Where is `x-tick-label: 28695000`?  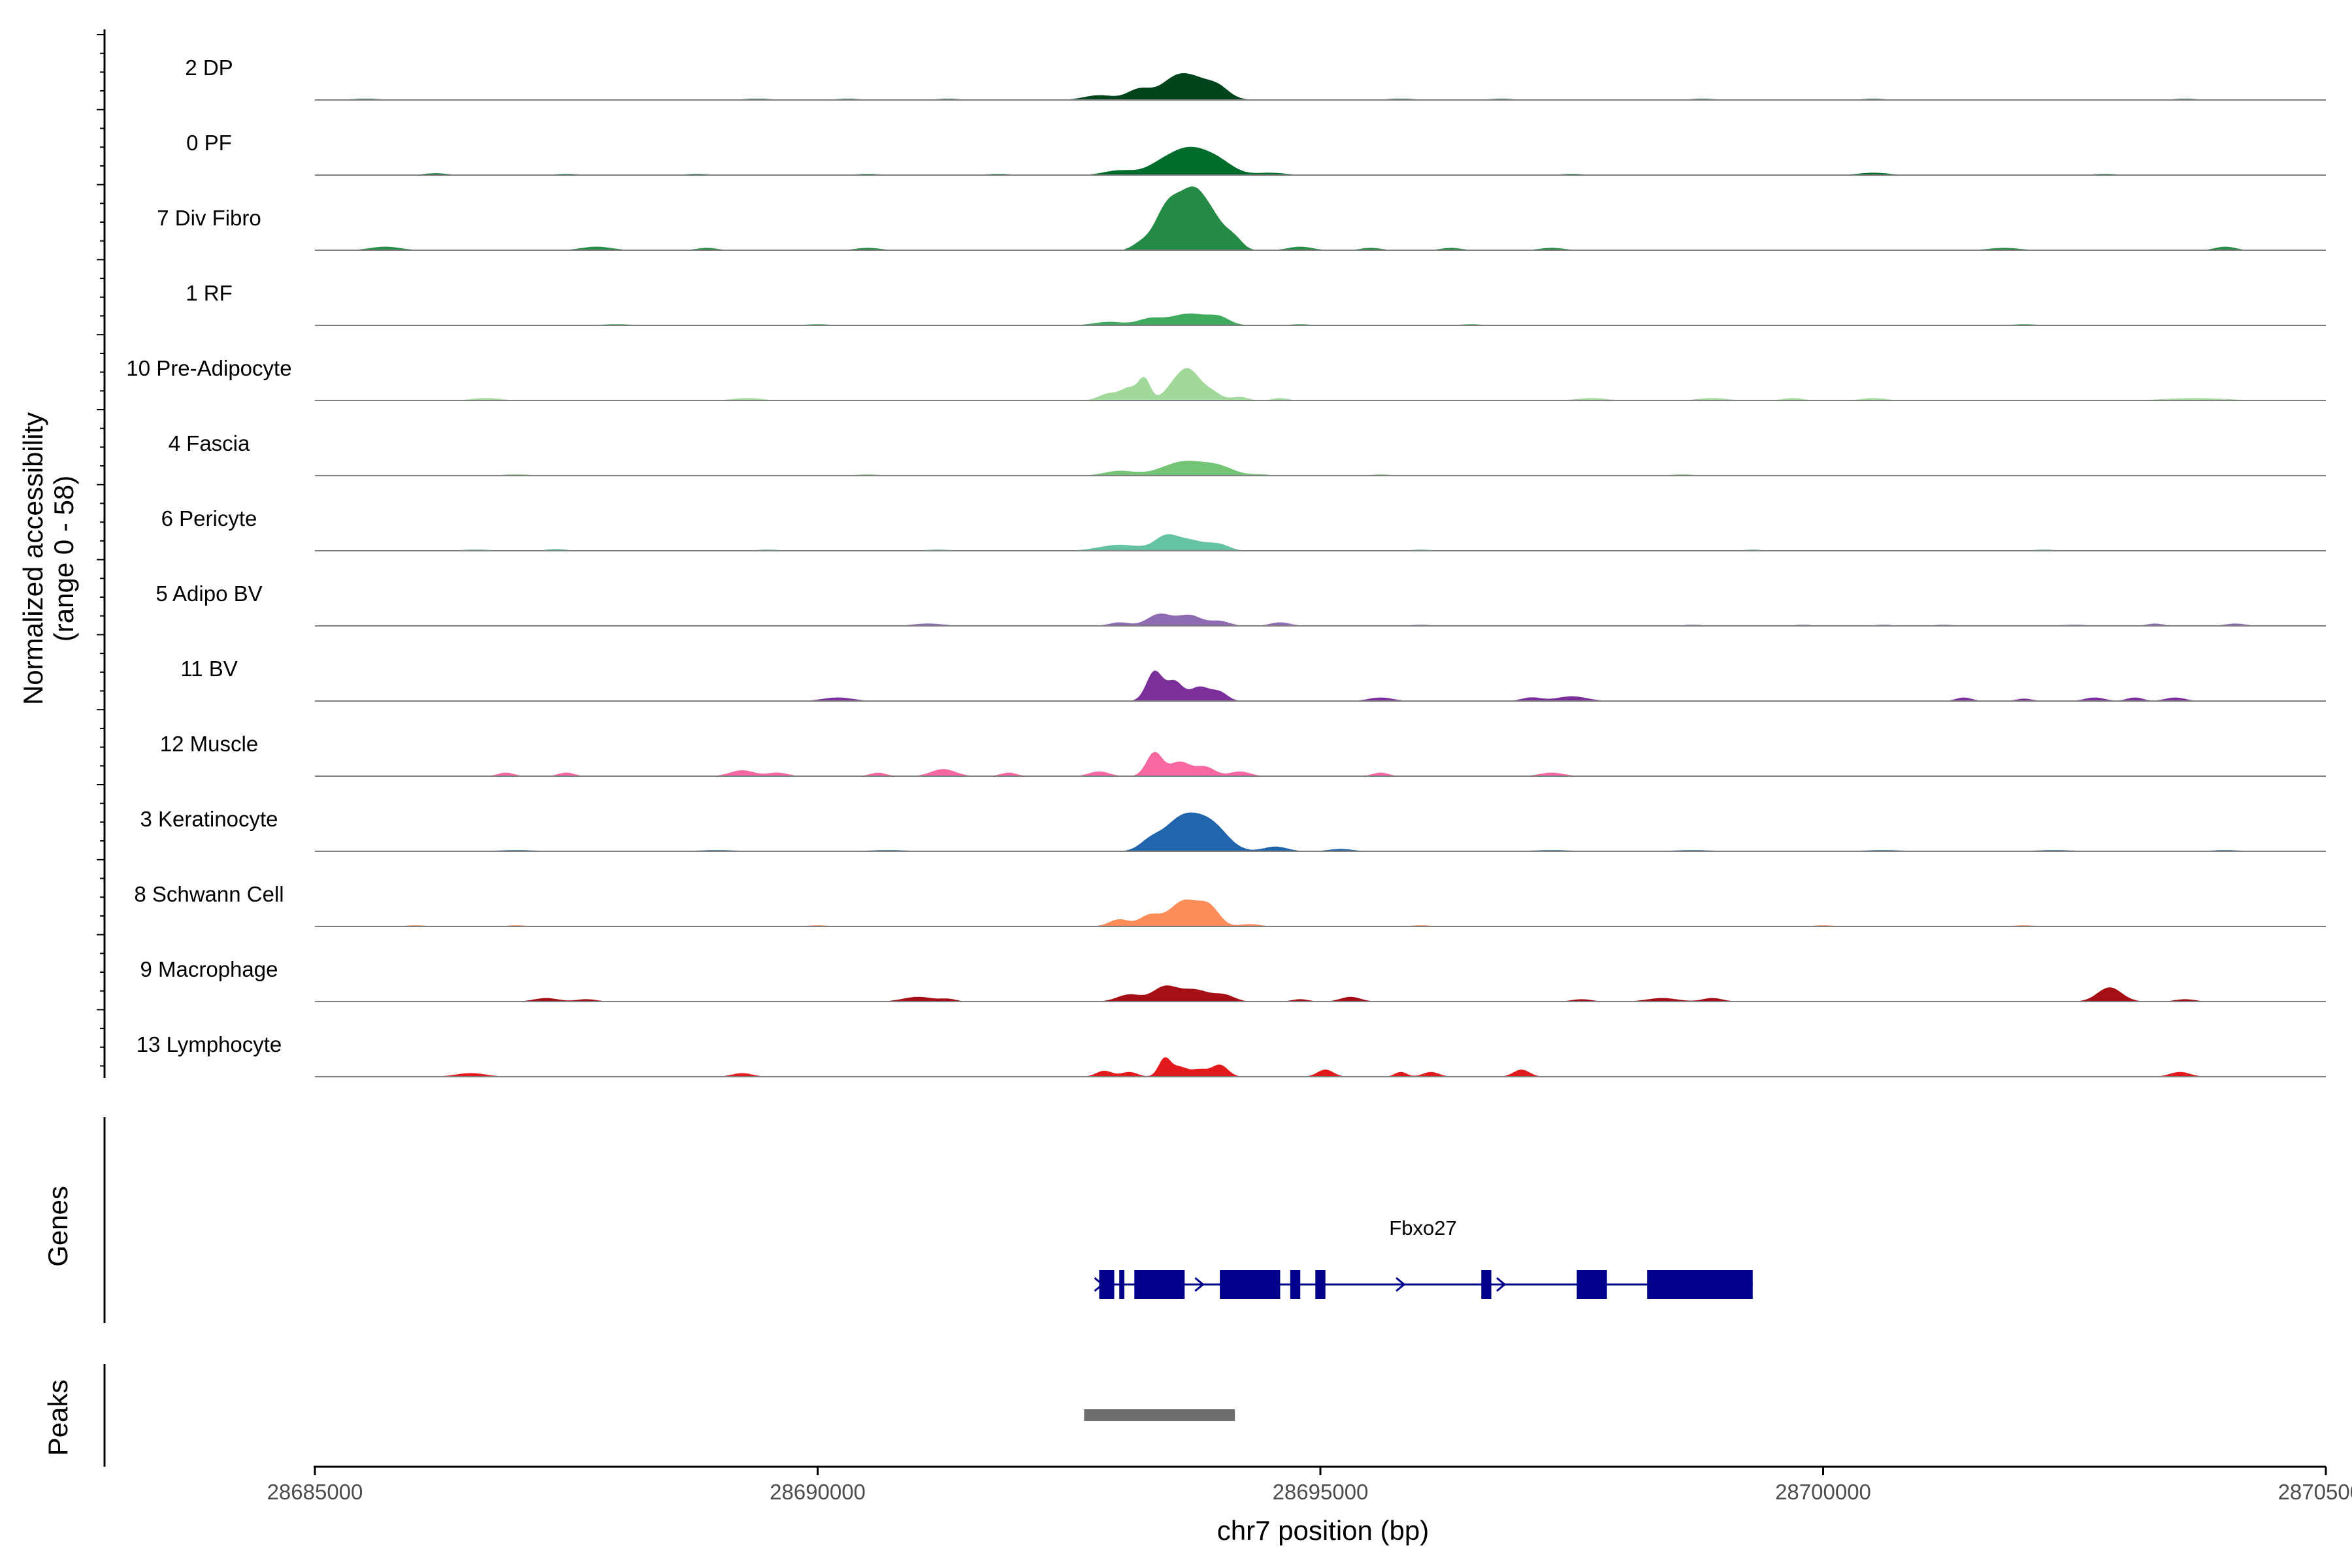
x-tick-label: 28695000 is located at coordinates (1321, 1492).